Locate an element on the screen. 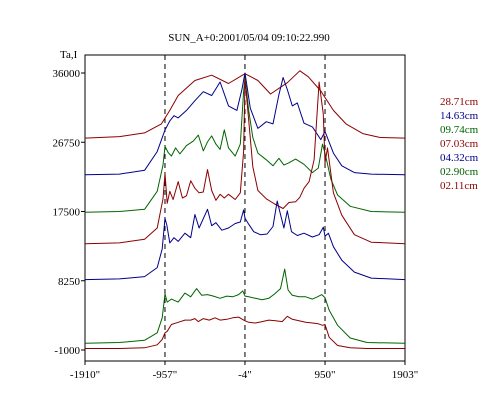 This screenshot has width=500, height=400. x-tick-label: -957" is located at coordinates (165, 375).